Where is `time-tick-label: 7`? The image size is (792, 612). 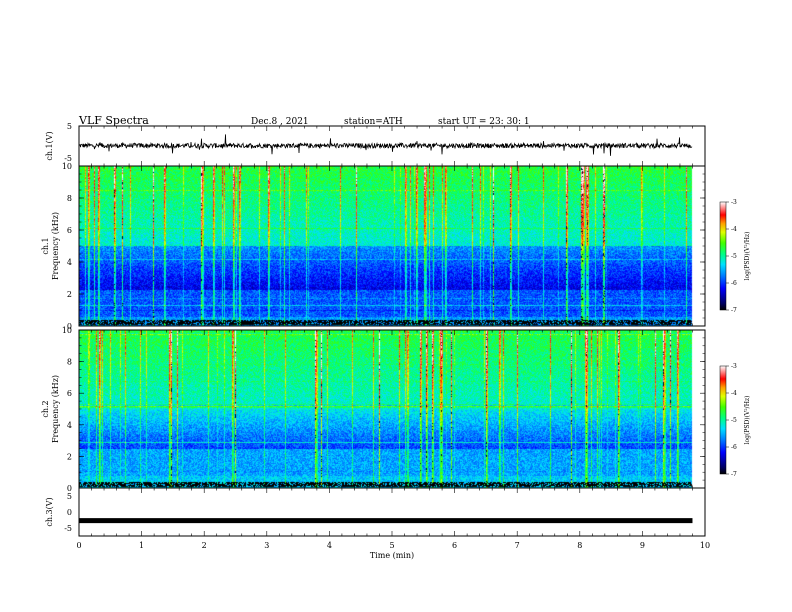 time-tick-label: 7 is located at coordinates (517, 545).